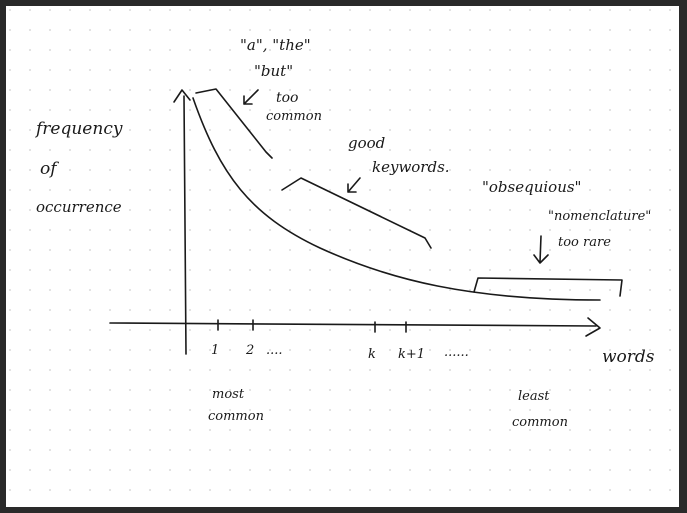  What do you see at coordinates (372, 354) in the screenshot?
I see `tick-label-k: k` at bounding box center [372, 354].